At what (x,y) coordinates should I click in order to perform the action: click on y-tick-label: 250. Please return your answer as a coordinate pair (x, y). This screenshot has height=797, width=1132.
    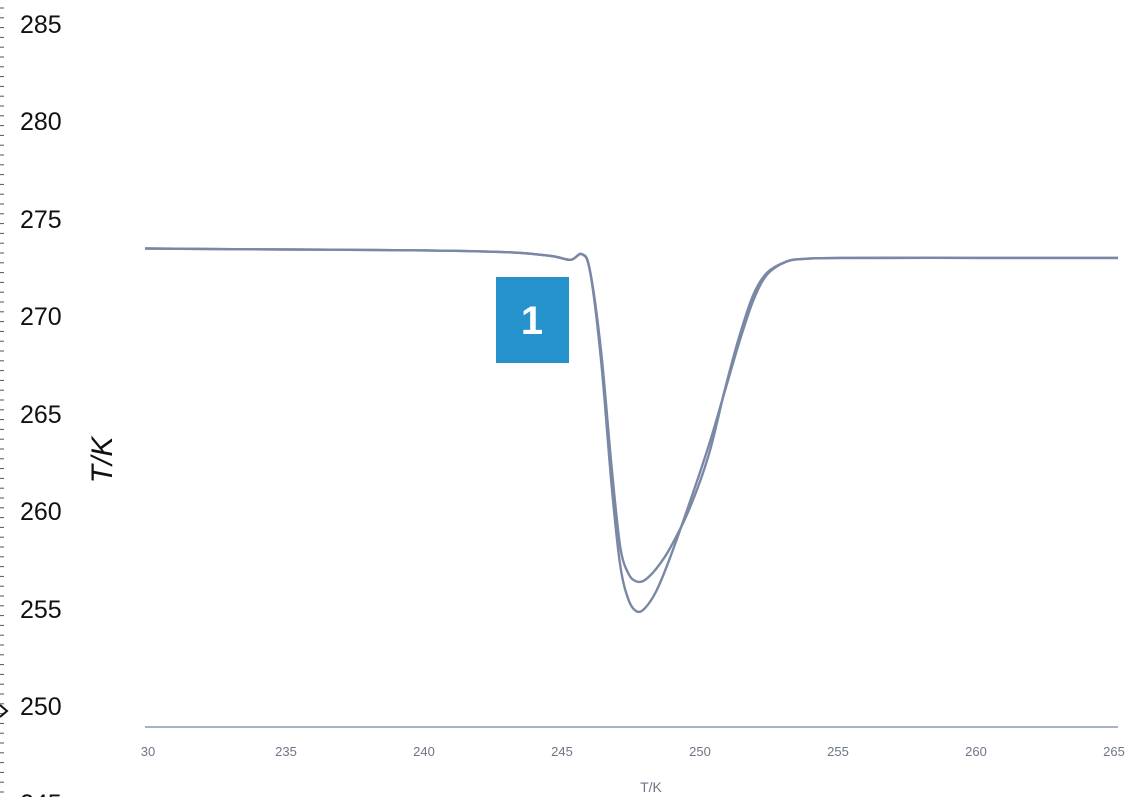
    Looking at the image, I should click on (41, 707).